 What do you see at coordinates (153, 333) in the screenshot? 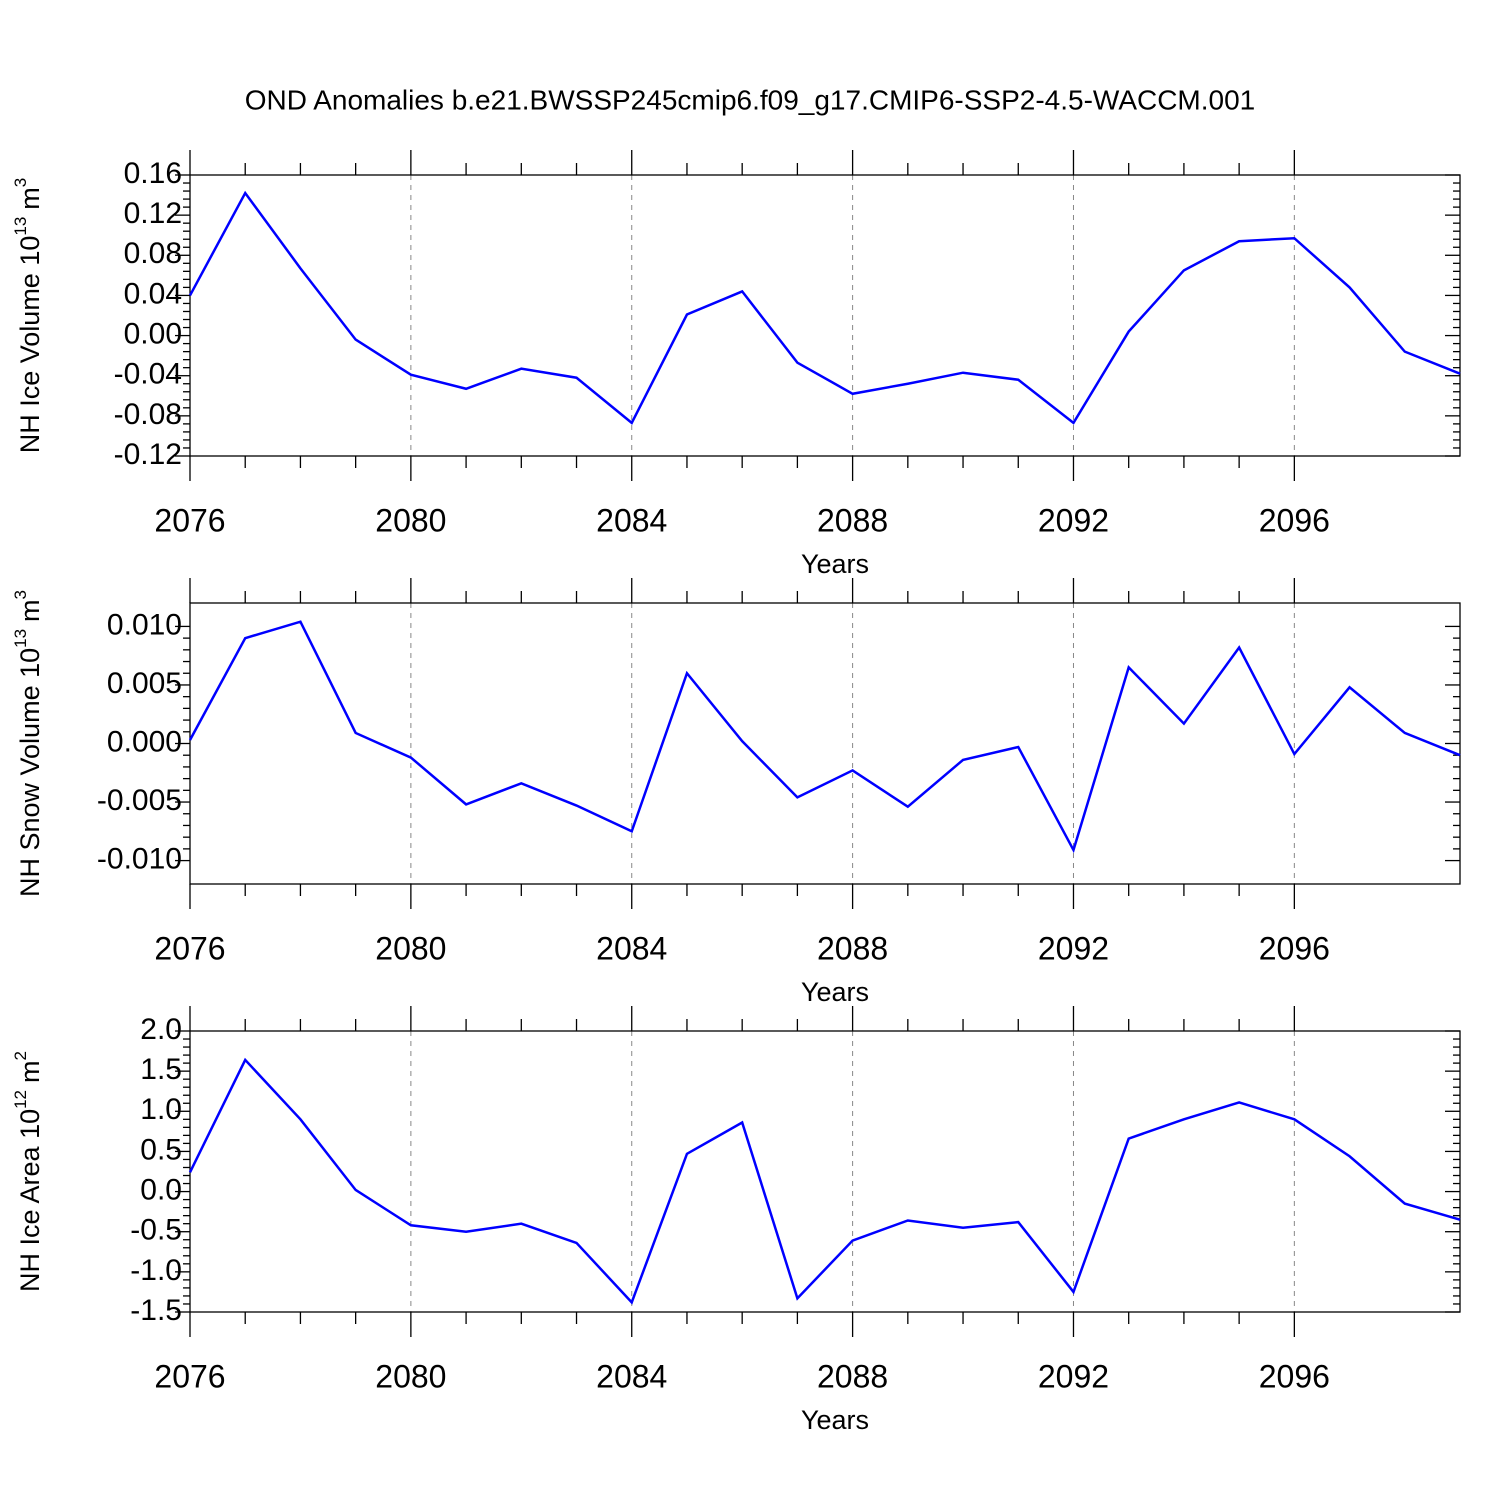
I see `y-tick-label: 0.00` at bounding box center [153, 333].